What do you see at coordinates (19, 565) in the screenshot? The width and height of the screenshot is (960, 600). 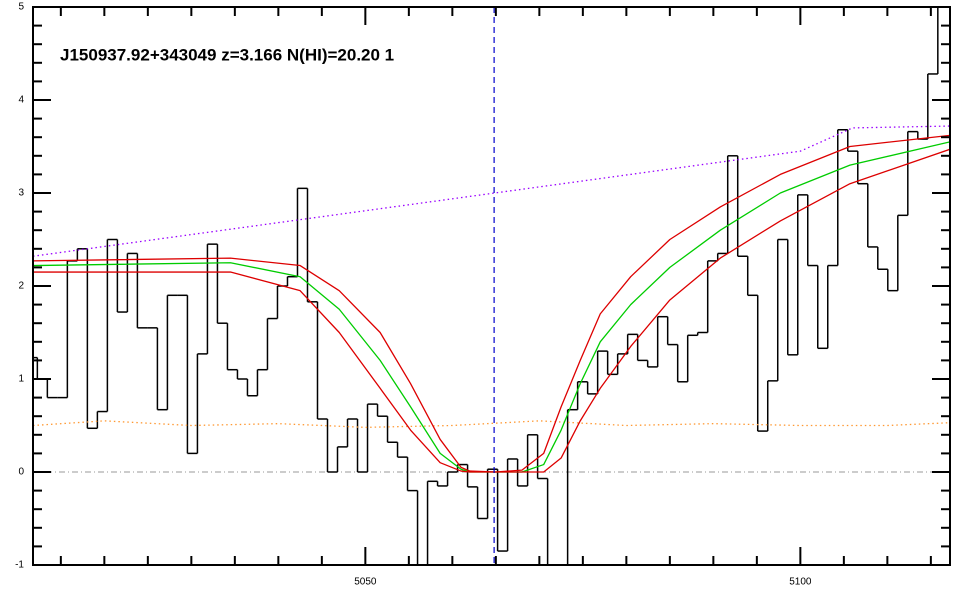 I see `y-tick-label: -1` at bounding box center [19, 565].